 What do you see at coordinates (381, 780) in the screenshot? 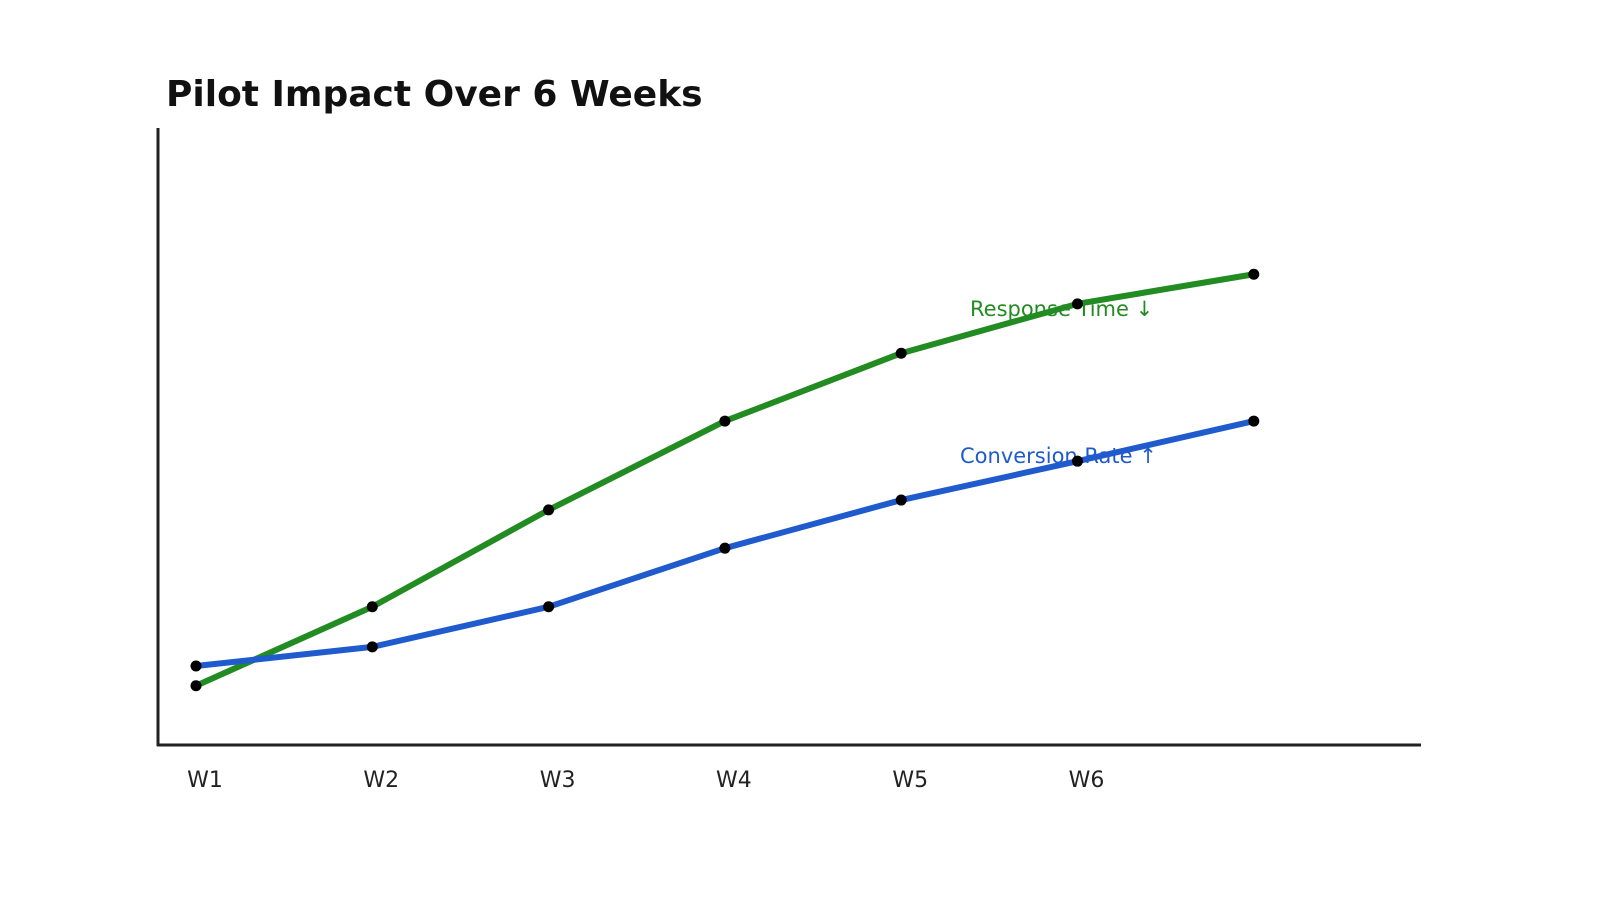
I see `x-tick-label: W2` at bounding box center [381, 780].